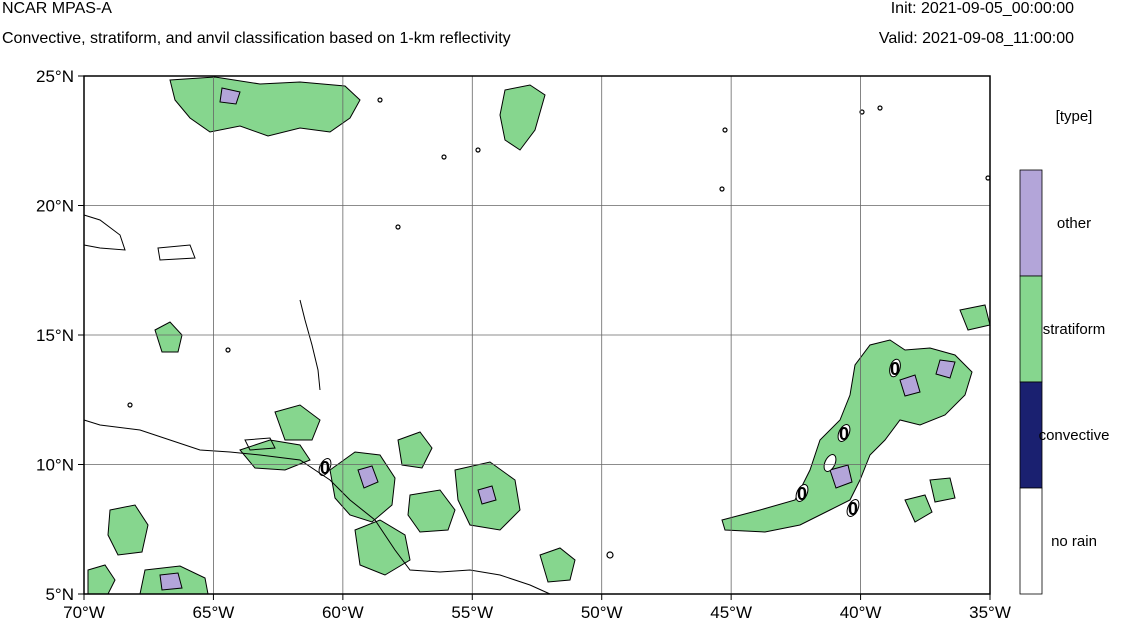 This screenshot has height=641, width=1128. Describe the element at coordinates (472, 612) in the screenshot. I see `lon-tick-label: 55°W` at that location.